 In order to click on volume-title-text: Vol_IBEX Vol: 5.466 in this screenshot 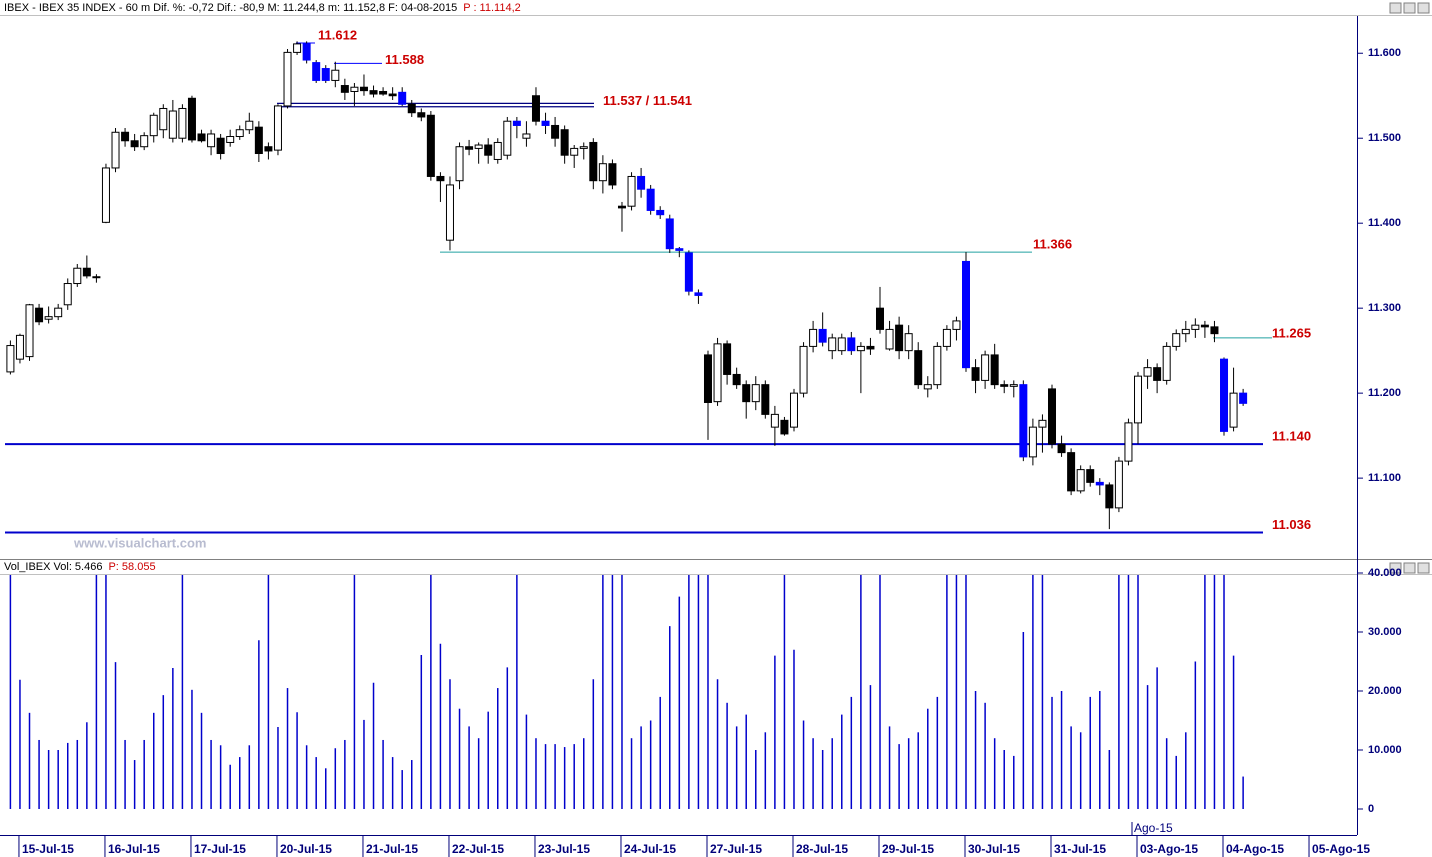, I will do `click(53, 567)`.